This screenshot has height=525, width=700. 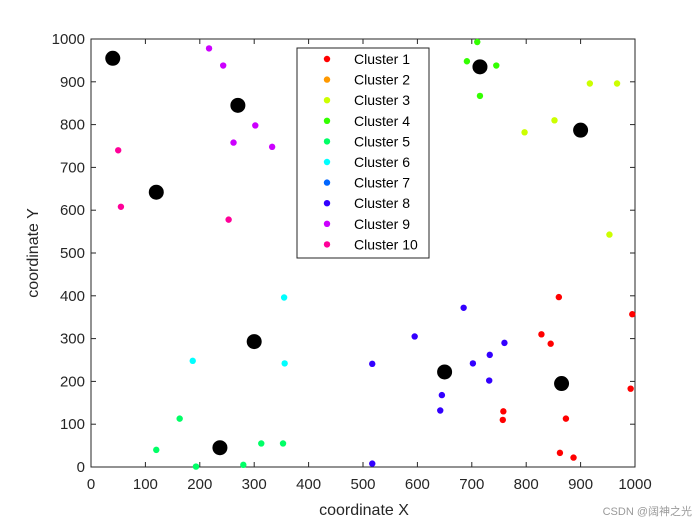 What do you see at coordinates (382, 141) in the screenshot?
I see `legend-label-cluster-5: Cluster 5` at bounding box center [382, 141].